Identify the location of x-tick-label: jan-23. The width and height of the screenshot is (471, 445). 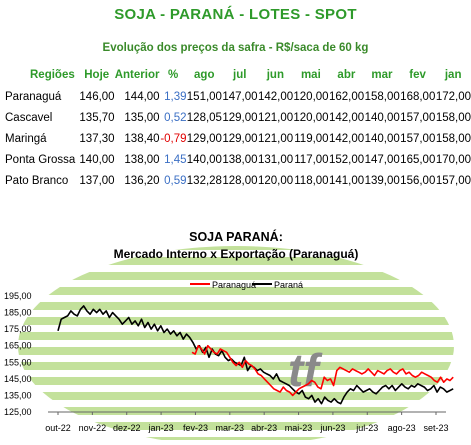
(161, 428).